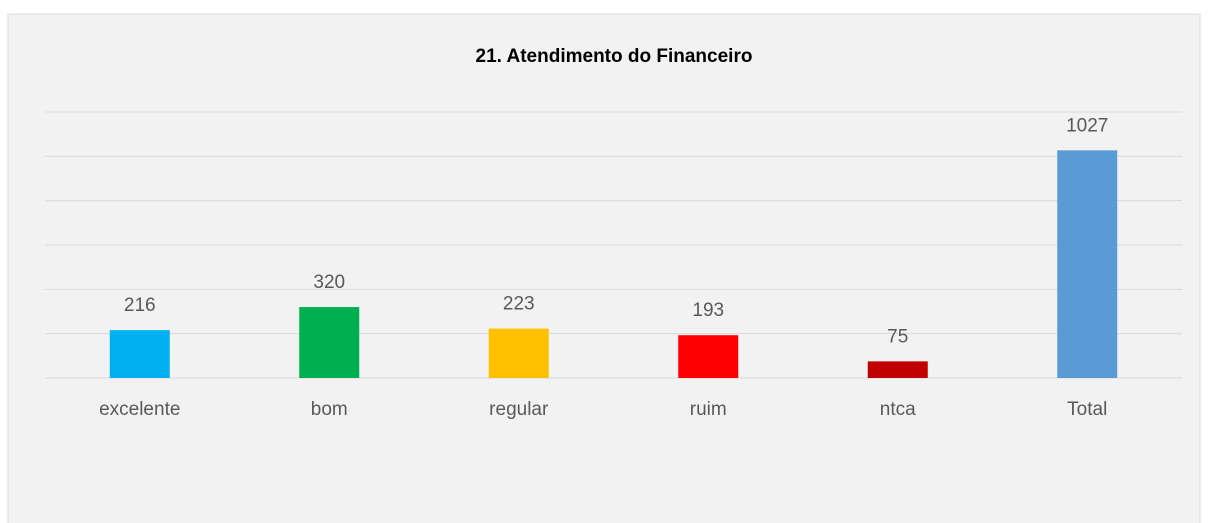 The height and width of the screenshot is (523, 1208). What do you see at coordinates (329, 409) in the screenshot?
I see `x-tick-label: bom` at bounding box center [329, 409].